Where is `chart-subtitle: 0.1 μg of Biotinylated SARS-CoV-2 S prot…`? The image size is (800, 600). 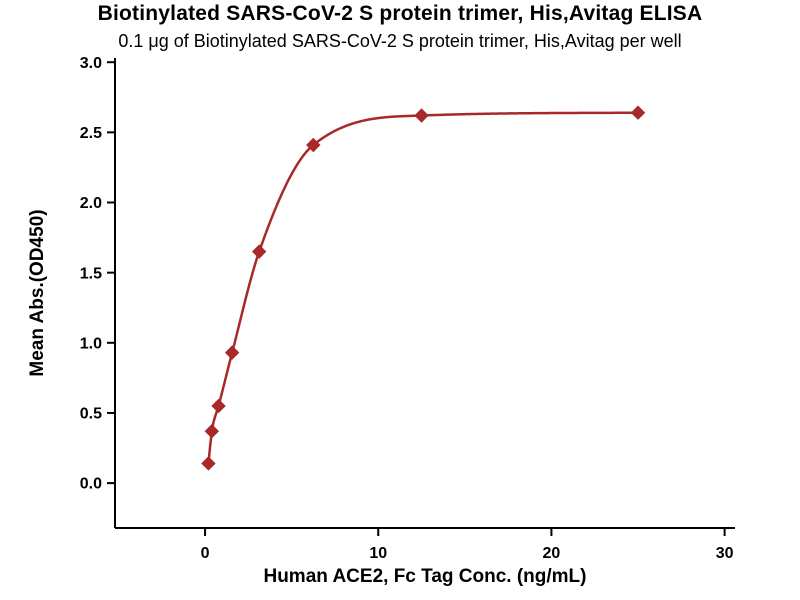 chart-subtitle: 0.1 μg of Biotinylated SARS-CoV-2 S prot… is located at coordinates (400, 41).